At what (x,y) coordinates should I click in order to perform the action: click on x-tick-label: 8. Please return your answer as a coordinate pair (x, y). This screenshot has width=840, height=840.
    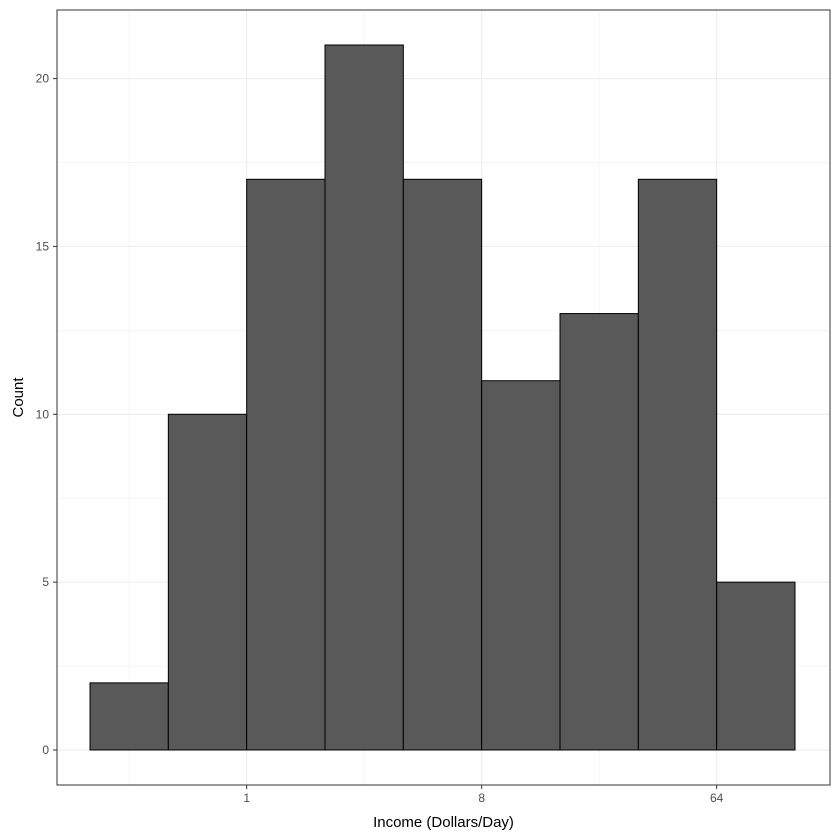
    Looking at the image, I should click on (481, 798).